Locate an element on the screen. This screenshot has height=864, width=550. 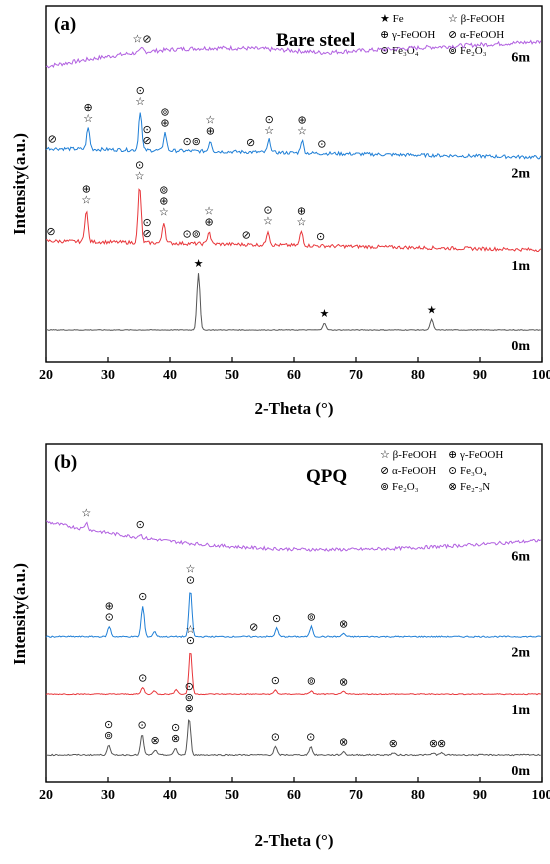
legend-item: ★ Fe is located at coordinates (392, 19).